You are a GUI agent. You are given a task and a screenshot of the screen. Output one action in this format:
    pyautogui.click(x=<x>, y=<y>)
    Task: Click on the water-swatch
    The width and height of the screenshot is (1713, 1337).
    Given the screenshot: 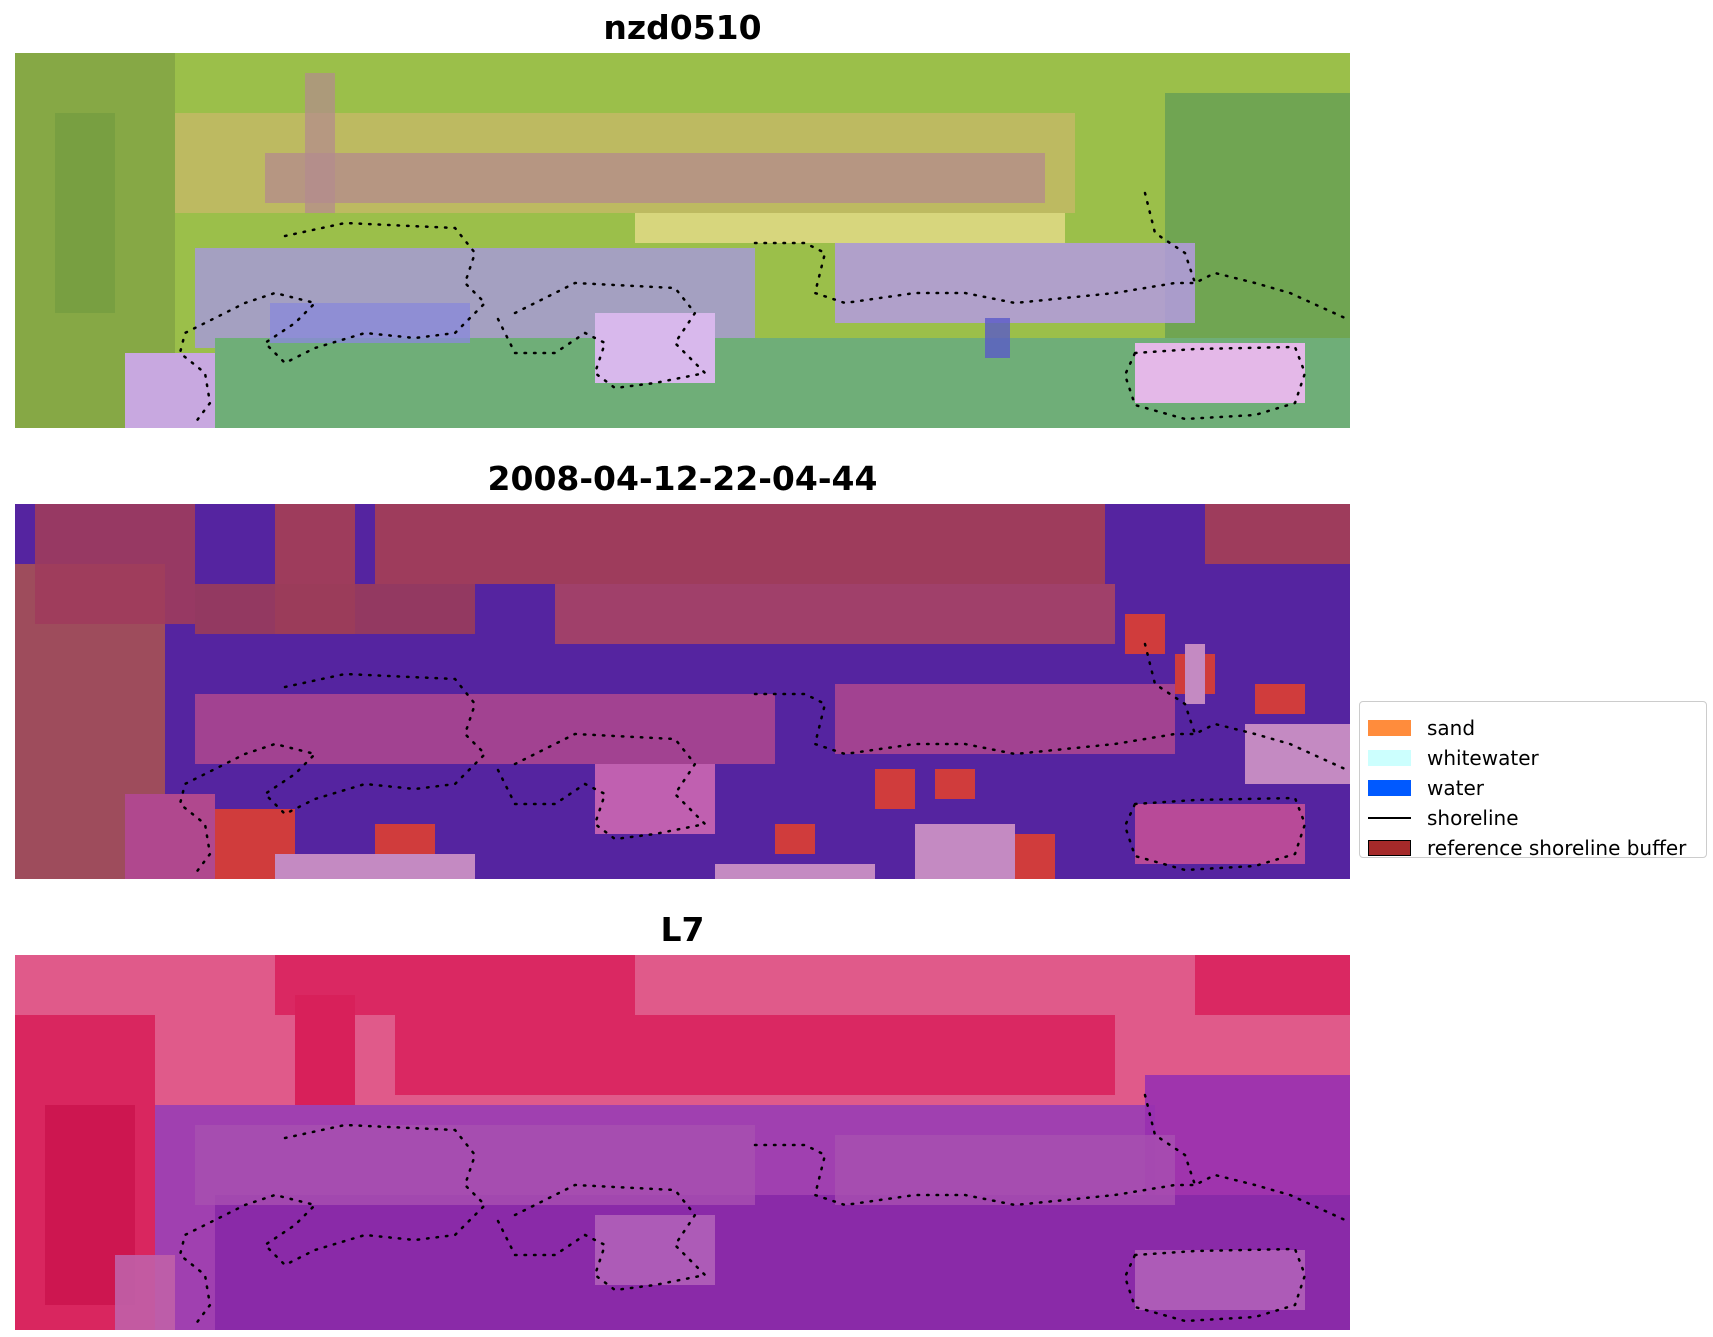 What is the action you would take?
    pyautogui.click(x=1389, y=788)
    